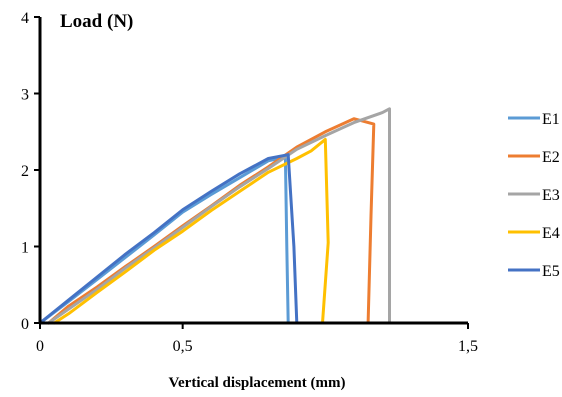 The image size is (562, 397). What do you see at coordinates (551, 233) in the screenshot?
I see `legend-label-e4: E4` at bounding box center [551, 233].